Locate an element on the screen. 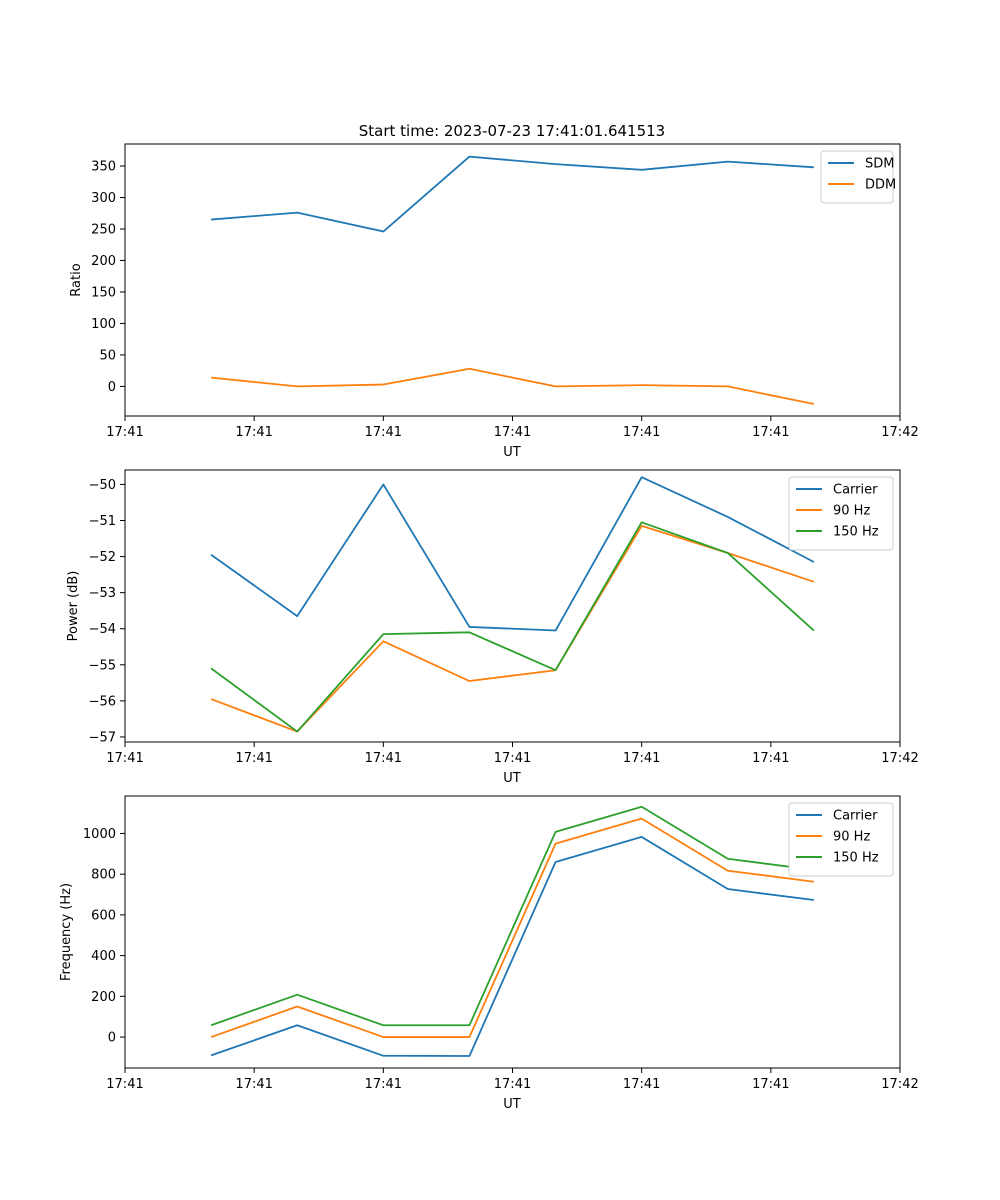 This screenshot has height=1200, width=1000. series-line-sdm is located at coordinates (512, 194).